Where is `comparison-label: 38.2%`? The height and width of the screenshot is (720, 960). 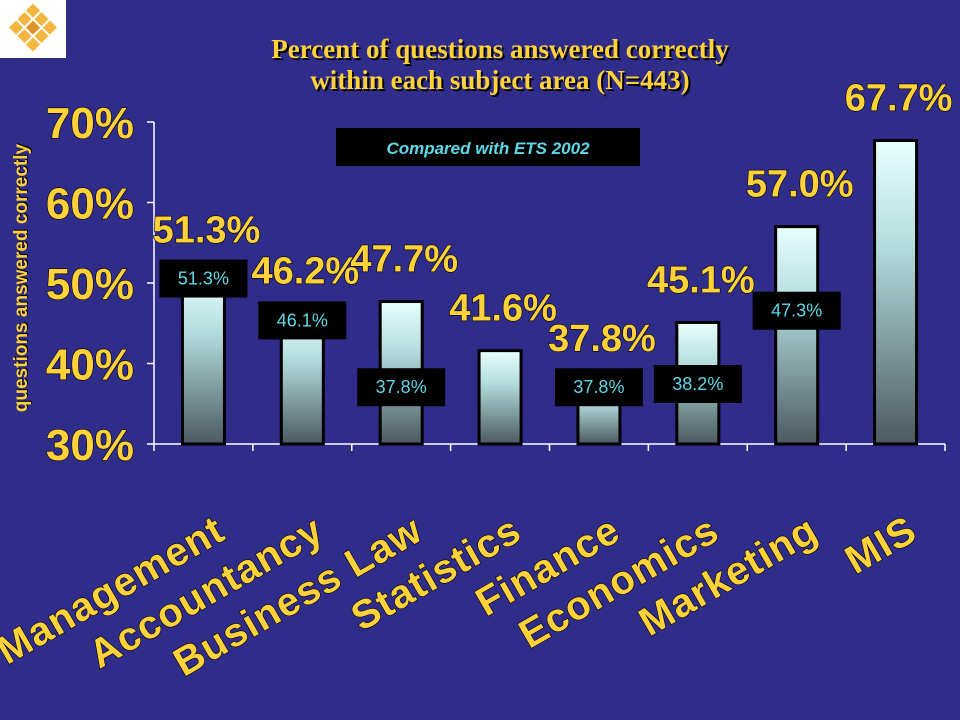 comparison-label: 38.2% is located at coordinates (697, 383).